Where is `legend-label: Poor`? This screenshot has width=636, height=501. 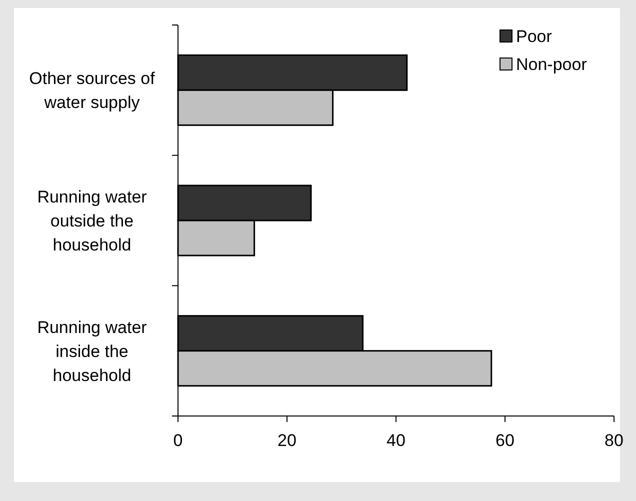 legend-label: Poor is located at coordinates (534, 36).